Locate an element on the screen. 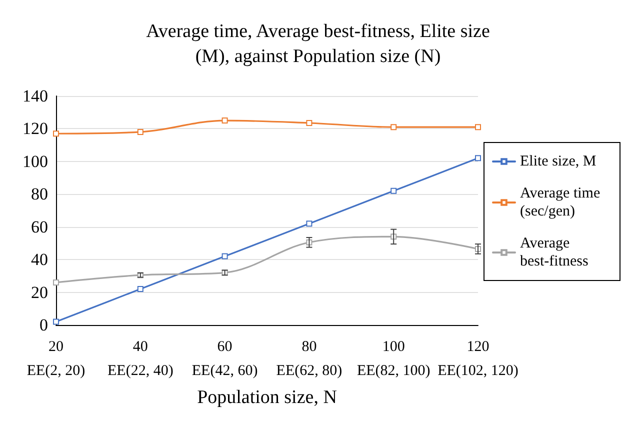 The width and height of the screenshot is (636, 423). y-tick-label: 100 is located at coordinates (35, 161).